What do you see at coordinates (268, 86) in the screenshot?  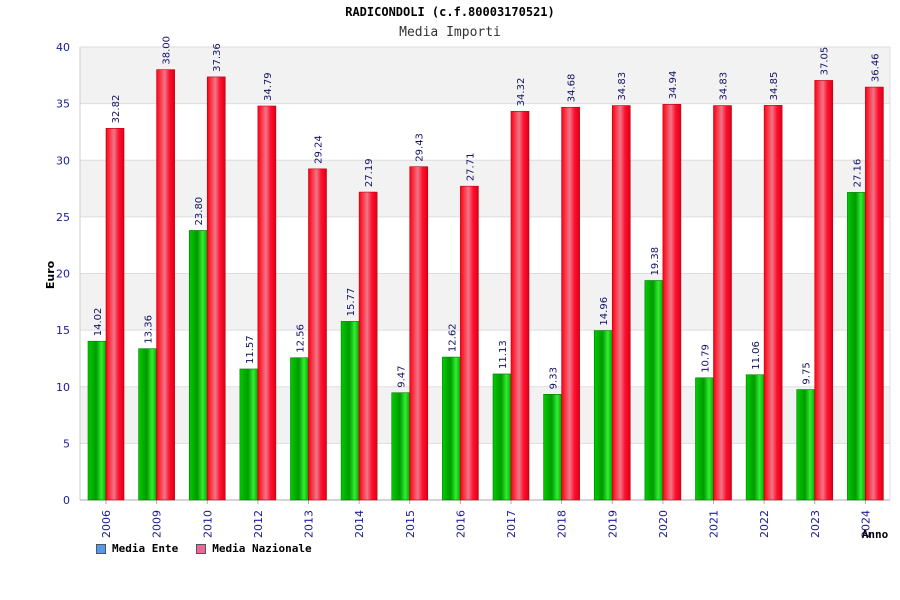 I see `data-label-media-nazionale: 34.79` at bounding box center [268, 86].